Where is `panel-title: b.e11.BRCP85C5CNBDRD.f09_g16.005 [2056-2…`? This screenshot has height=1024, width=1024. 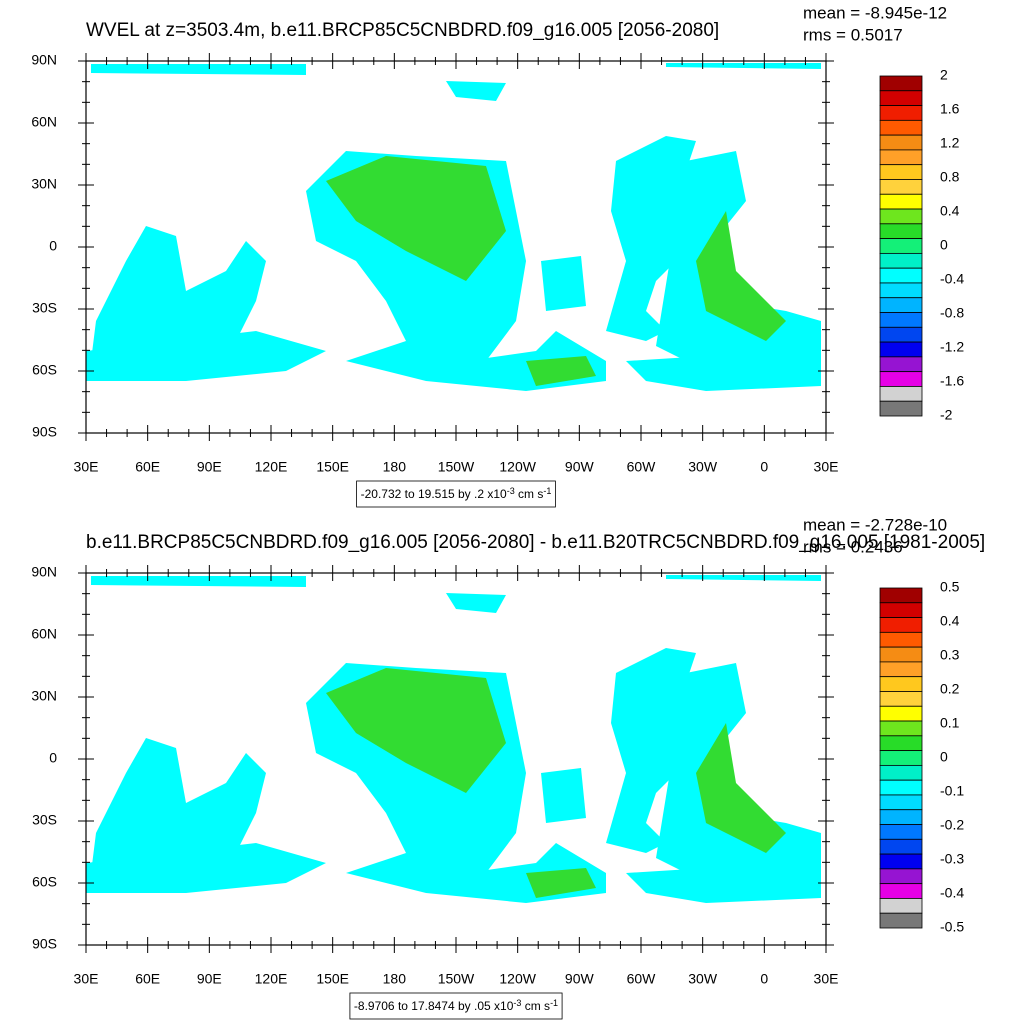
panel-title: b.e11.BRCP85C5CNBDRD.f09_g16.005 [2056-2… is located at coordinates (535, 542).